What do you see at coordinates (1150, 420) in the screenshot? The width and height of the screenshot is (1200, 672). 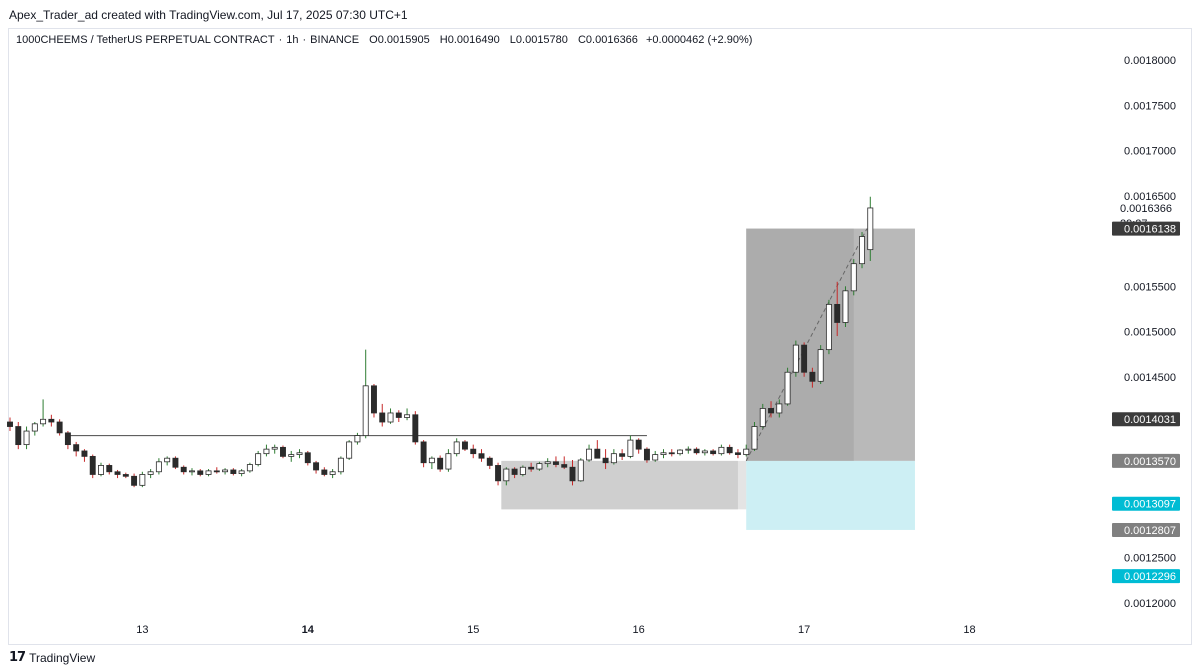 I see `price-tag-label: 0.0014031` at bounding box center [1150, 420].